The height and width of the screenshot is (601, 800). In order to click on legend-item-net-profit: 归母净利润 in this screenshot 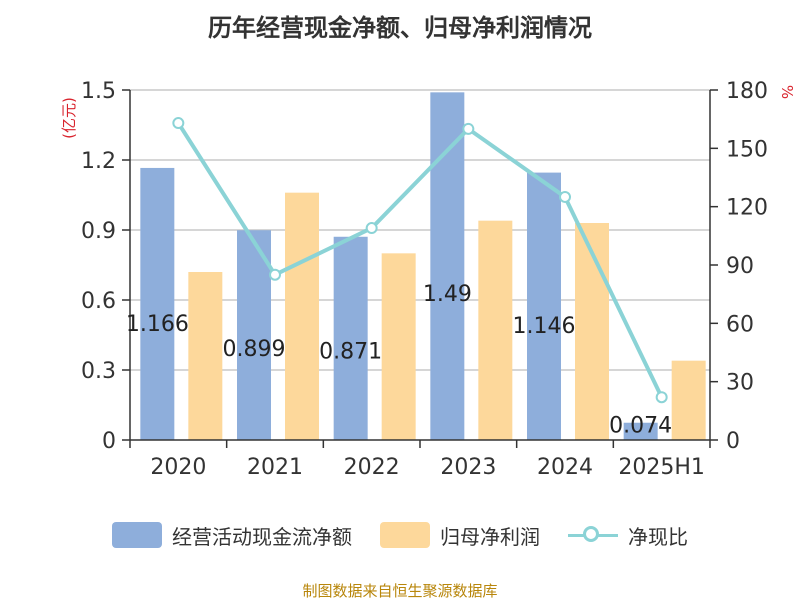, I will do `click(460, 535)`.